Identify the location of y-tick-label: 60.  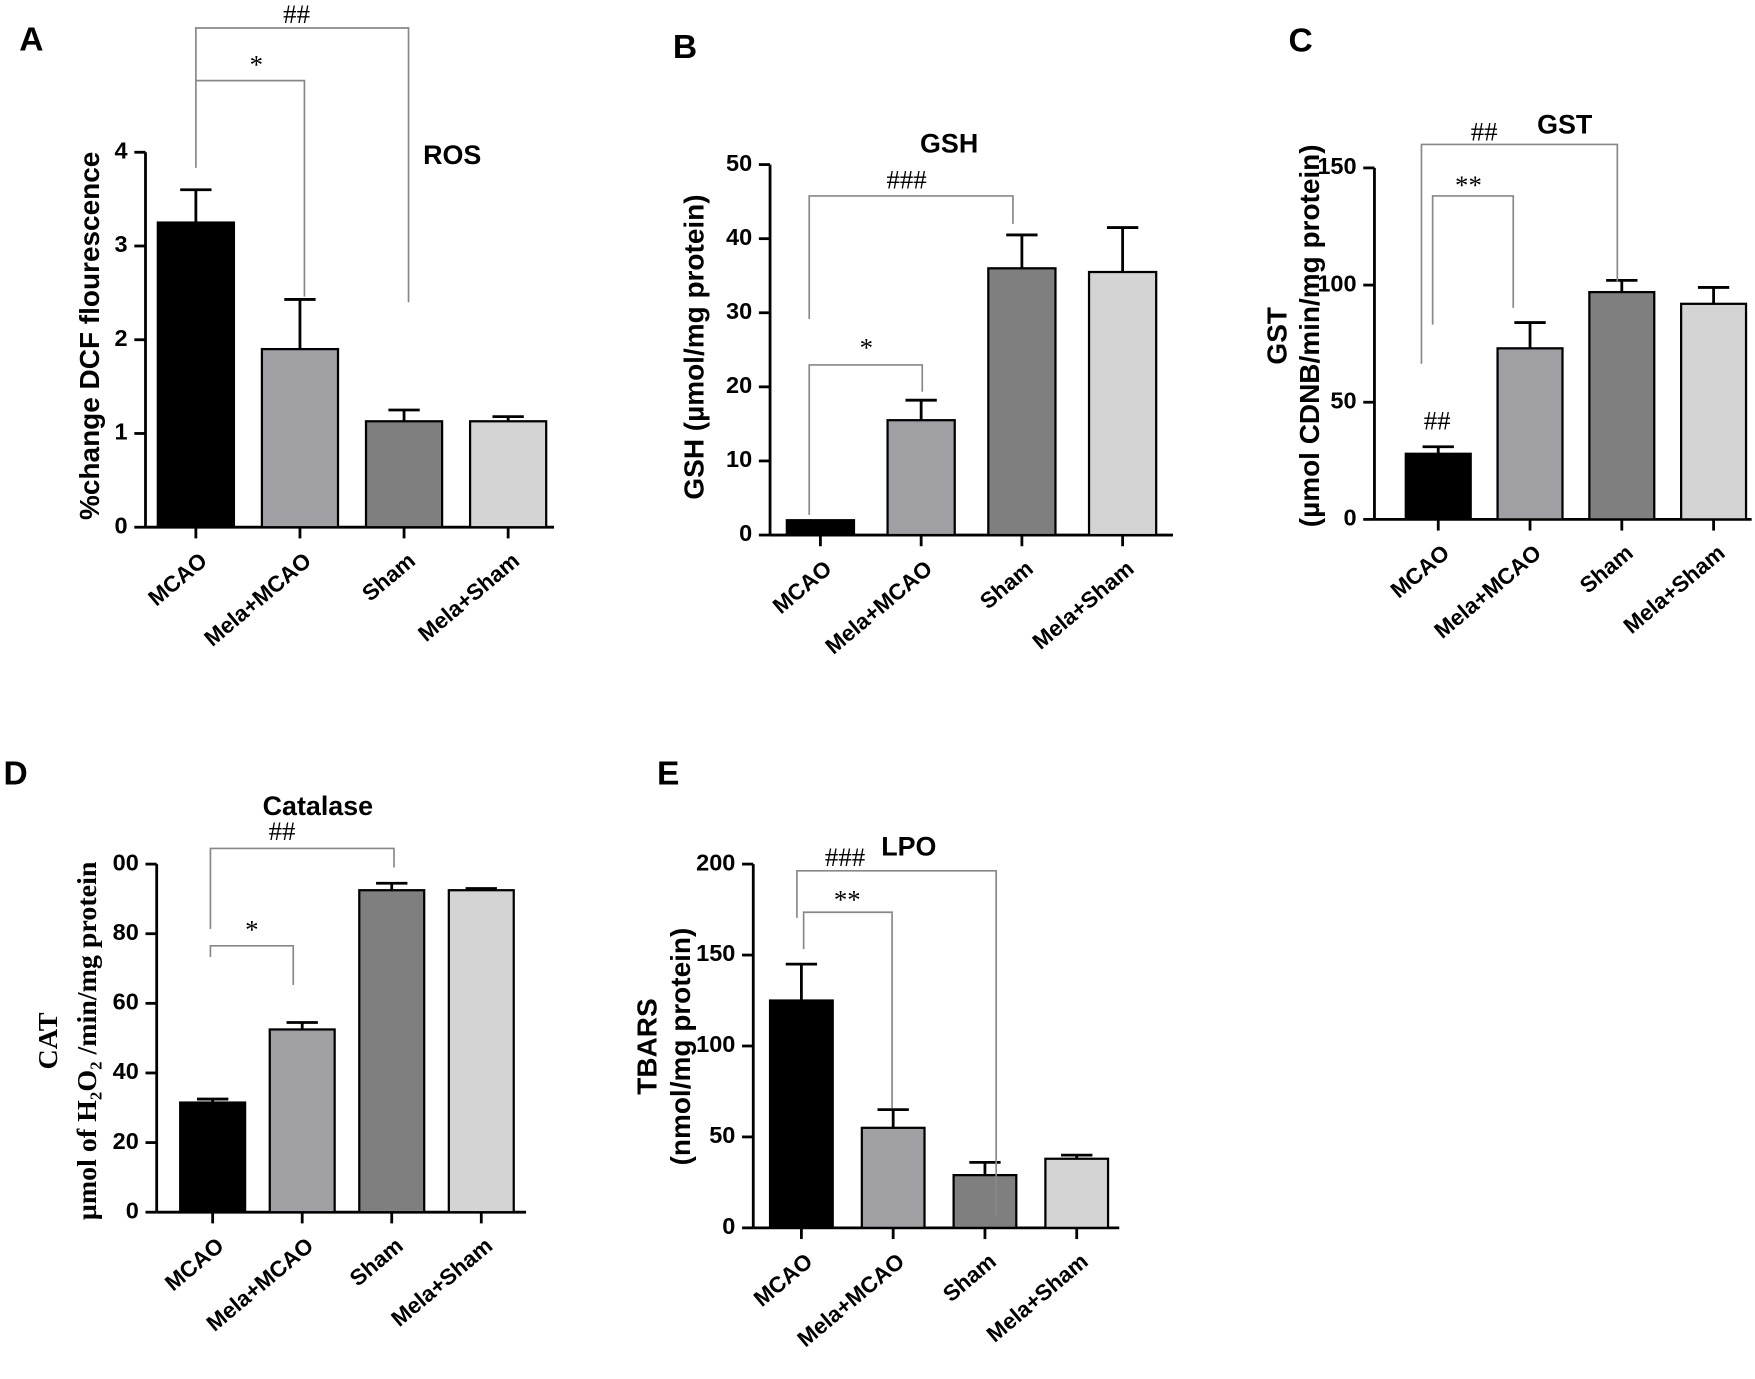
(126, 1002).